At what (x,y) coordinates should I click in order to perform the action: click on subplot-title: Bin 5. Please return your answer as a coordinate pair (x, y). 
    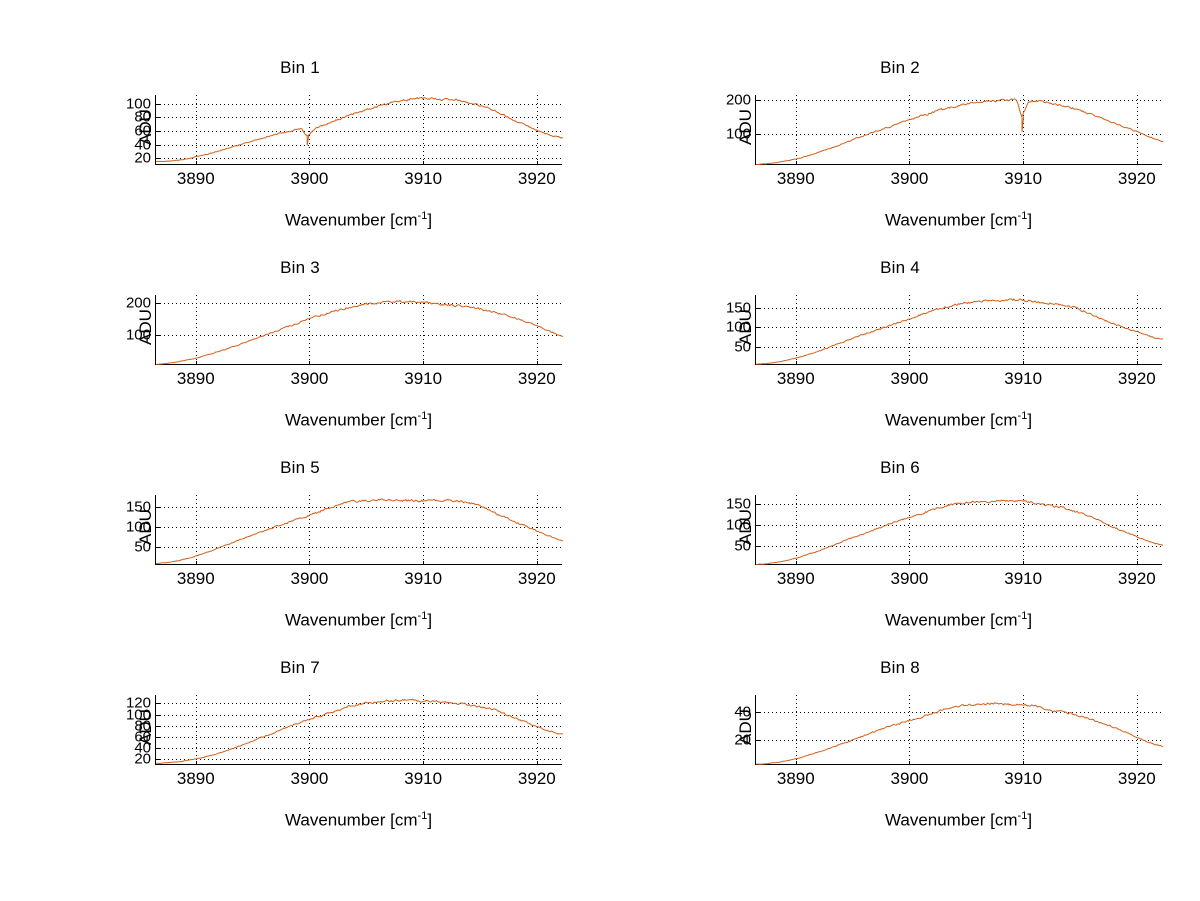
    Looking at the image, I should click on (300, 467).